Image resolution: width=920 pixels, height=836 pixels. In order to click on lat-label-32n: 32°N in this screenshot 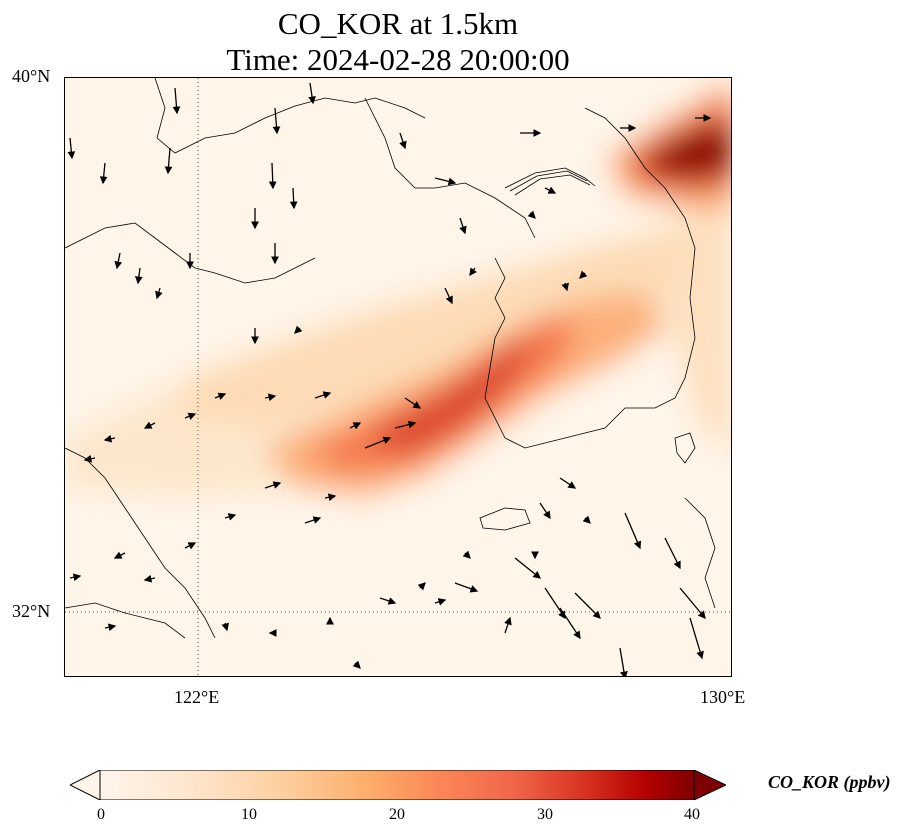, I will do `click(31, 611)`.